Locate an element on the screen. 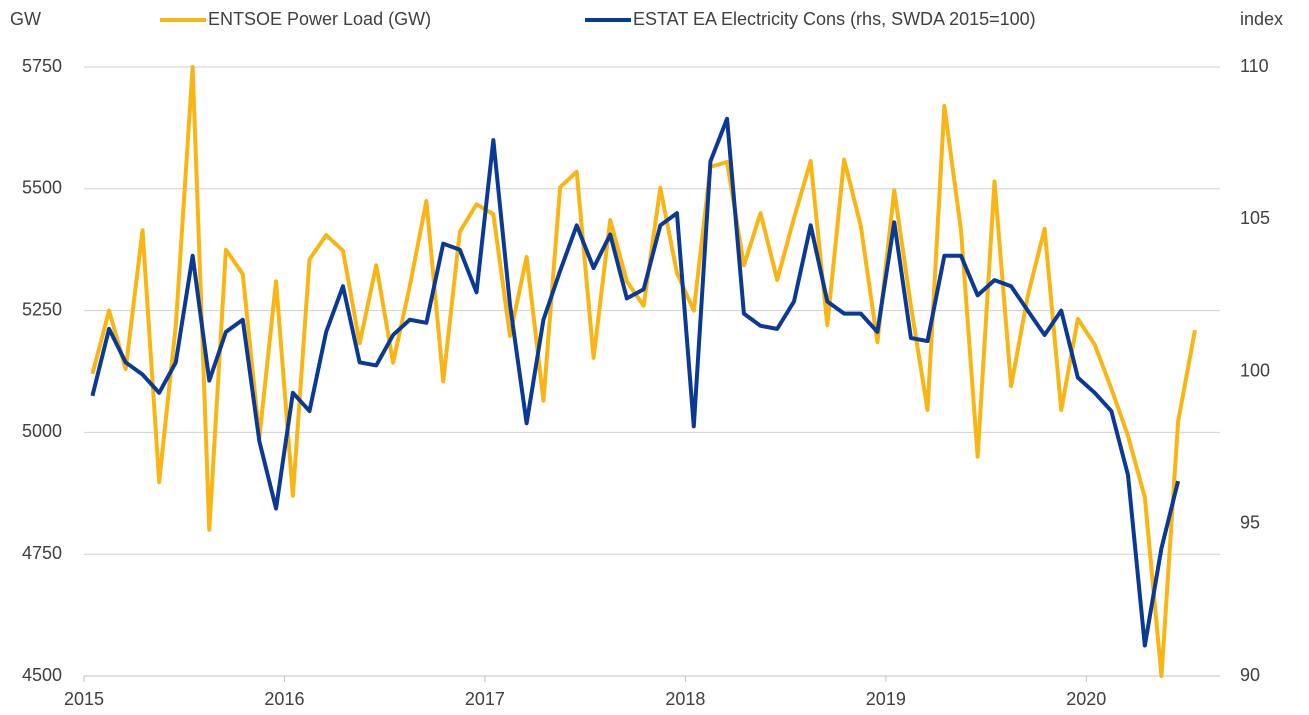  x-tick-label: 2019 is located at coordinates (886, 699).